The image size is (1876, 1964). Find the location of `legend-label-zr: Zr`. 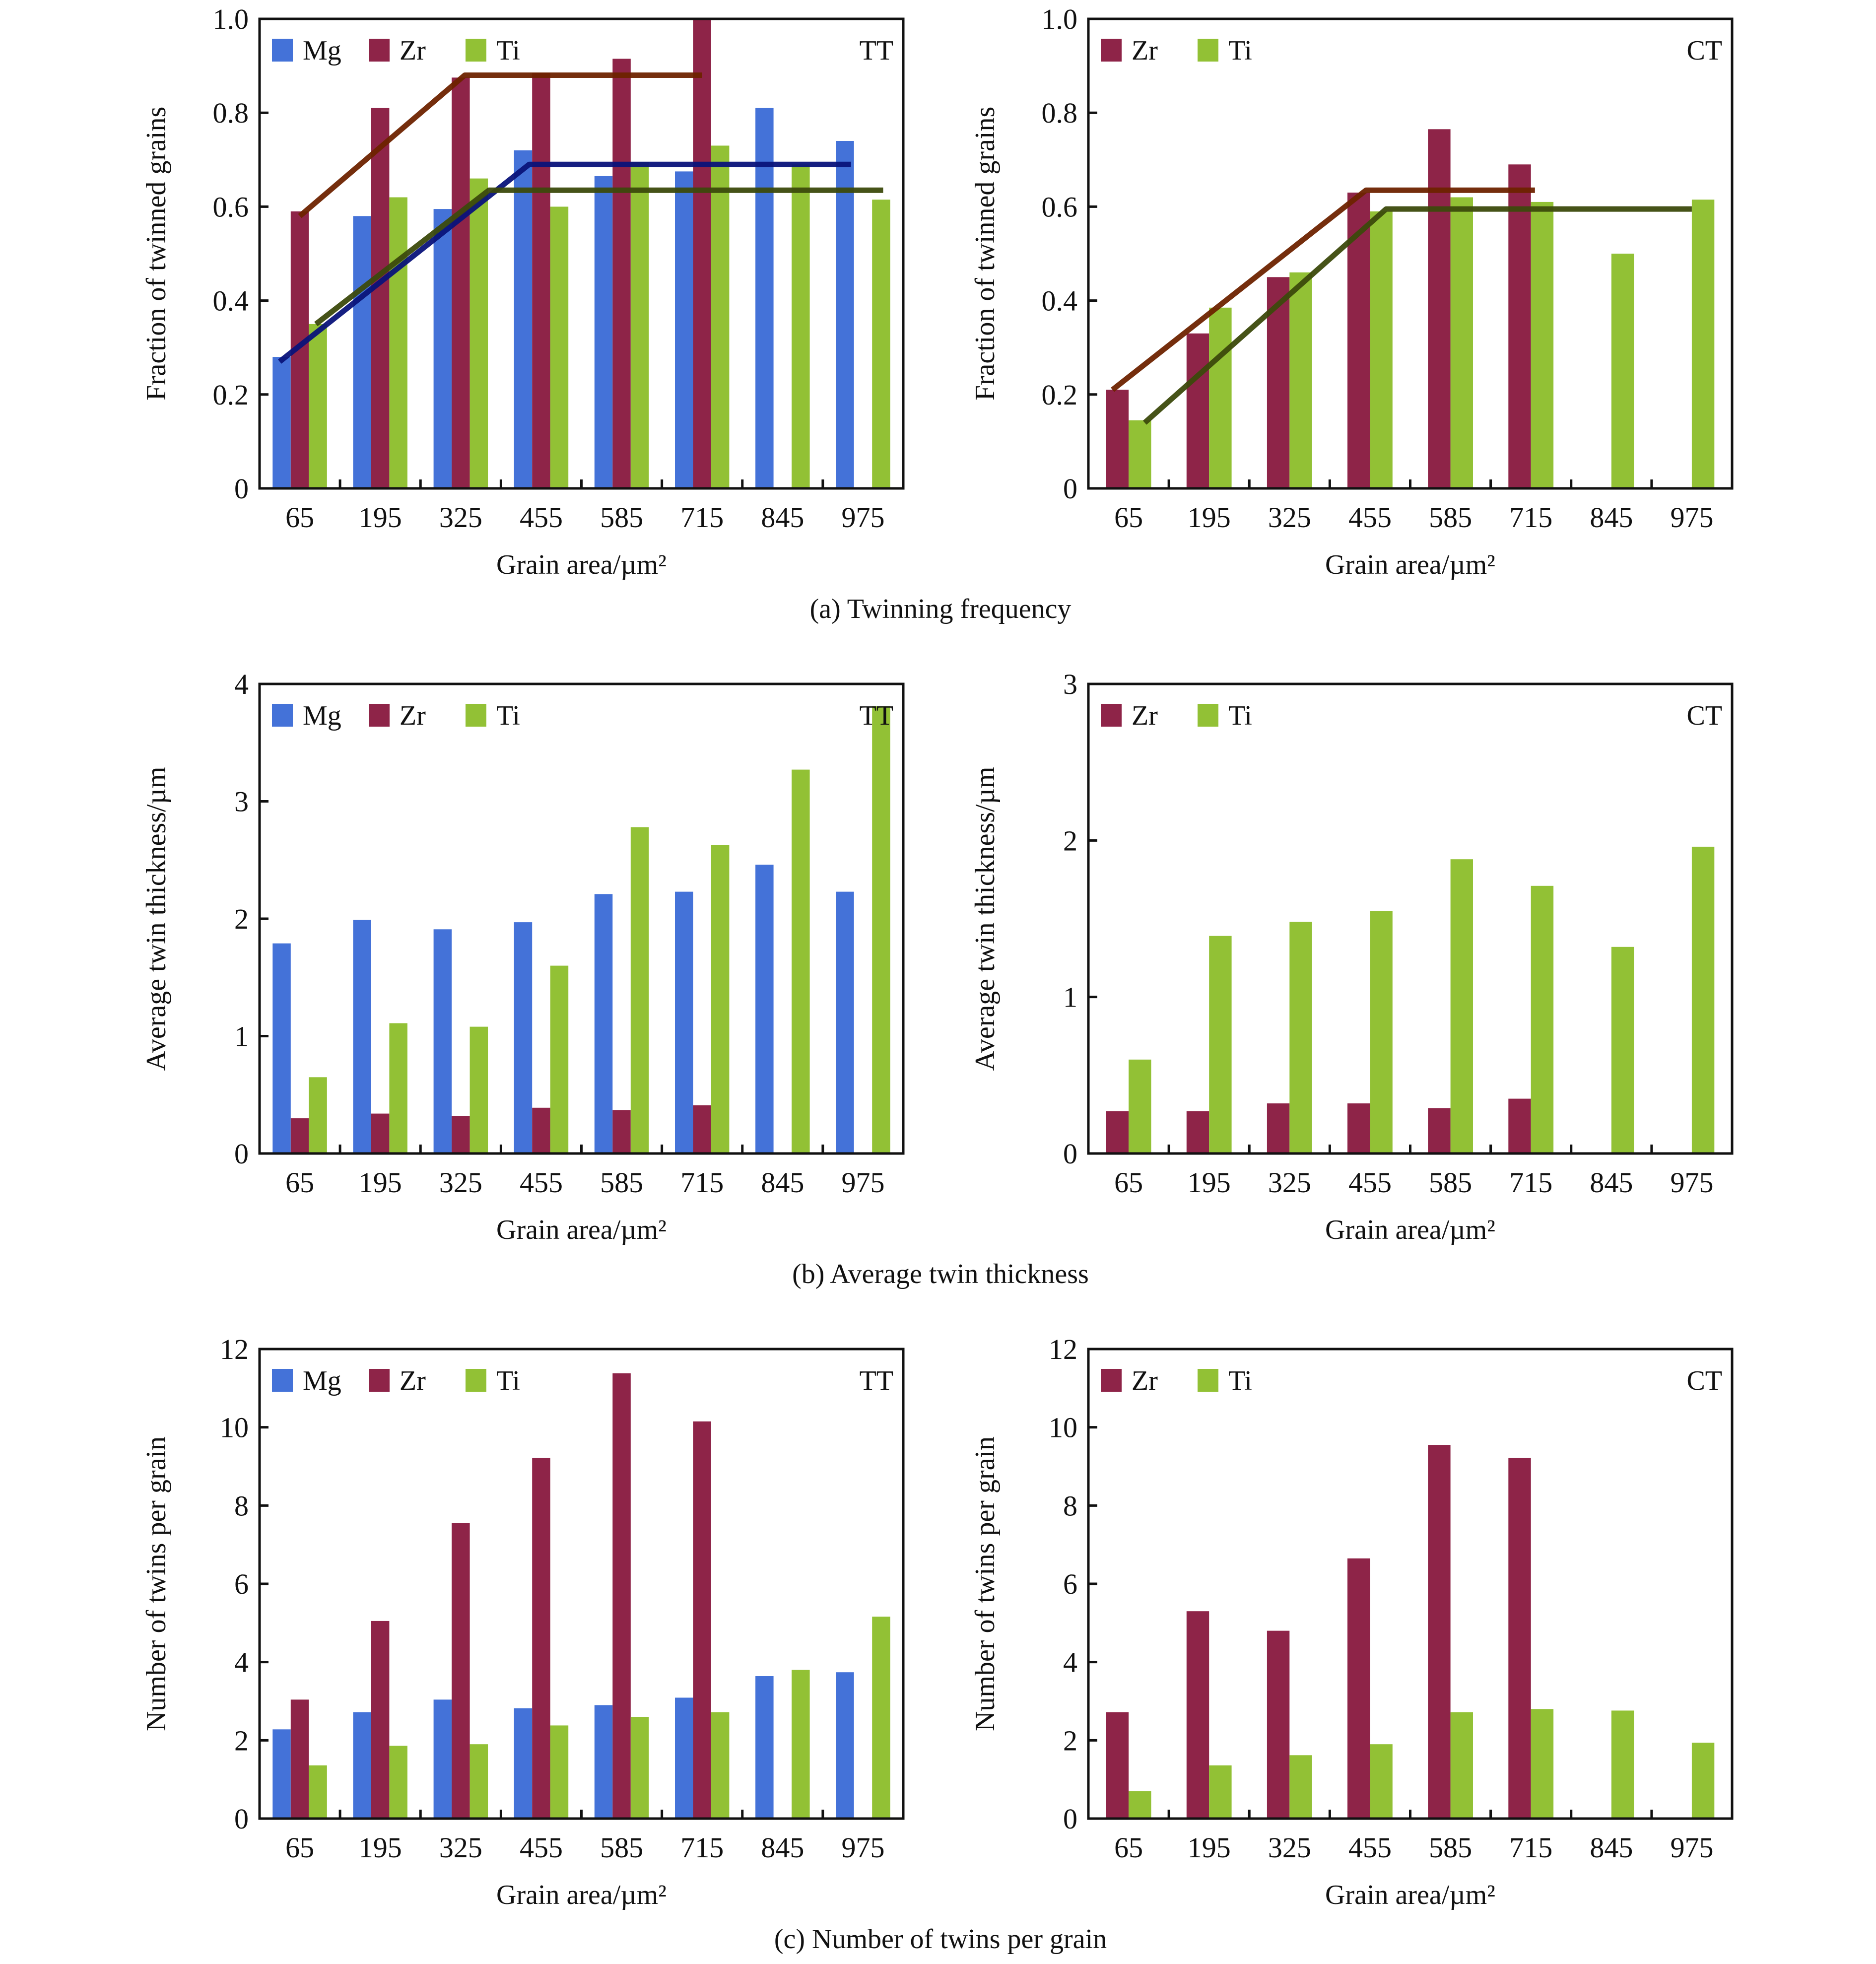

legend-label-zr: Zr is located at coordinates (1145, 51).